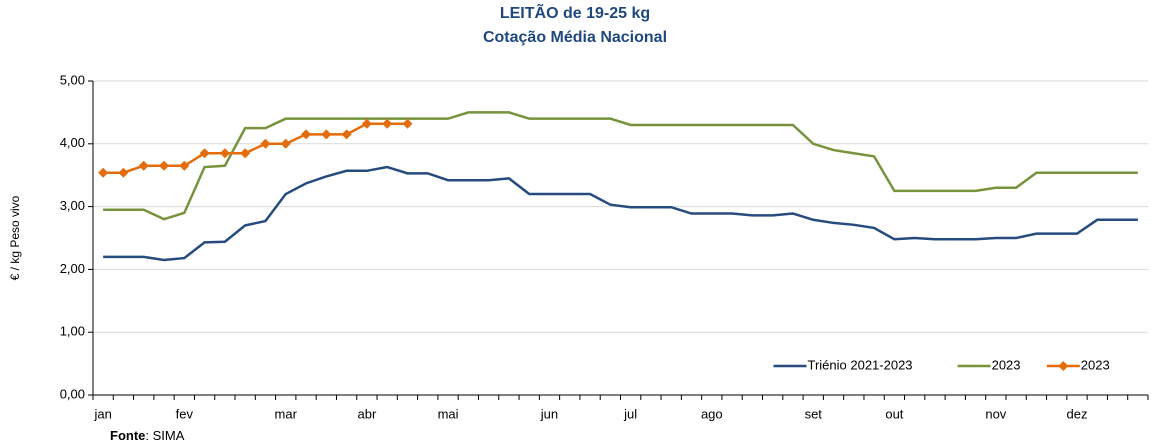 This screenshot has width=1151, height=448. What do you see at coordinates (164, 435) in the screenshot?
I see `source-text: : SIMA` at bounding box center [164, 435].